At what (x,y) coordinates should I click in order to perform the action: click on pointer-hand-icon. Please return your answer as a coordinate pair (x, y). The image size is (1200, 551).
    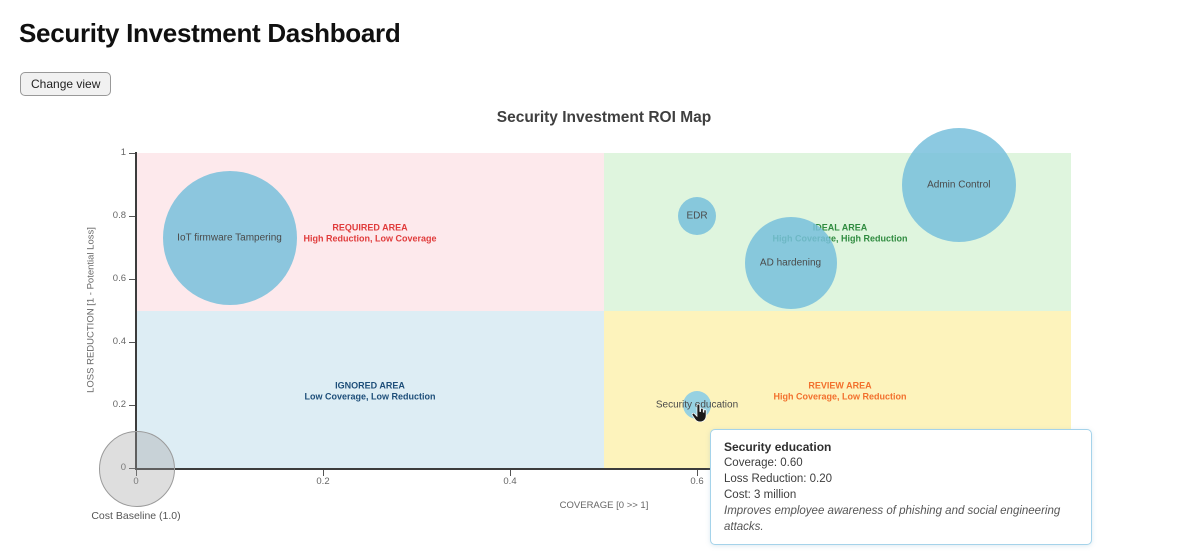
    Looking at the image, I should click on (699, 415).